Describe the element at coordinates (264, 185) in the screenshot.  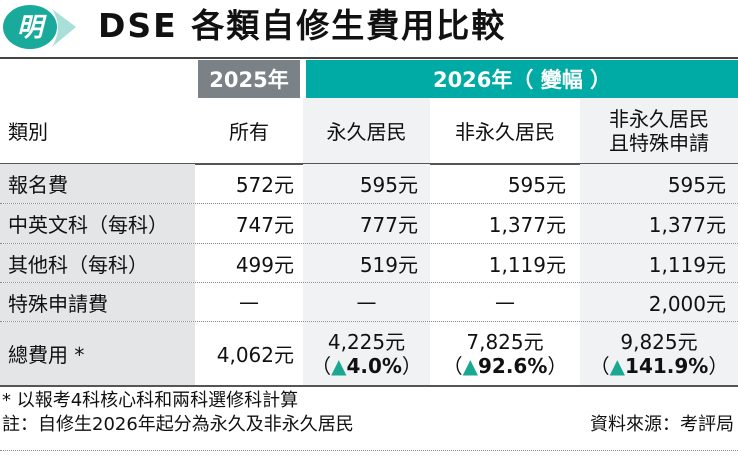
I see `table-cell: 572元` at that location.